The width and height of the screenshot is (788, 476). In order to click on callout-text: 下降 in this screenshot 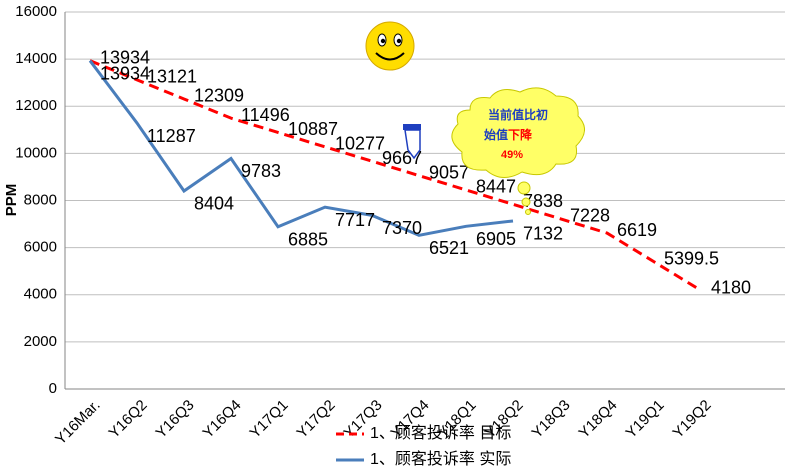, I will do `click(520, 134)`.